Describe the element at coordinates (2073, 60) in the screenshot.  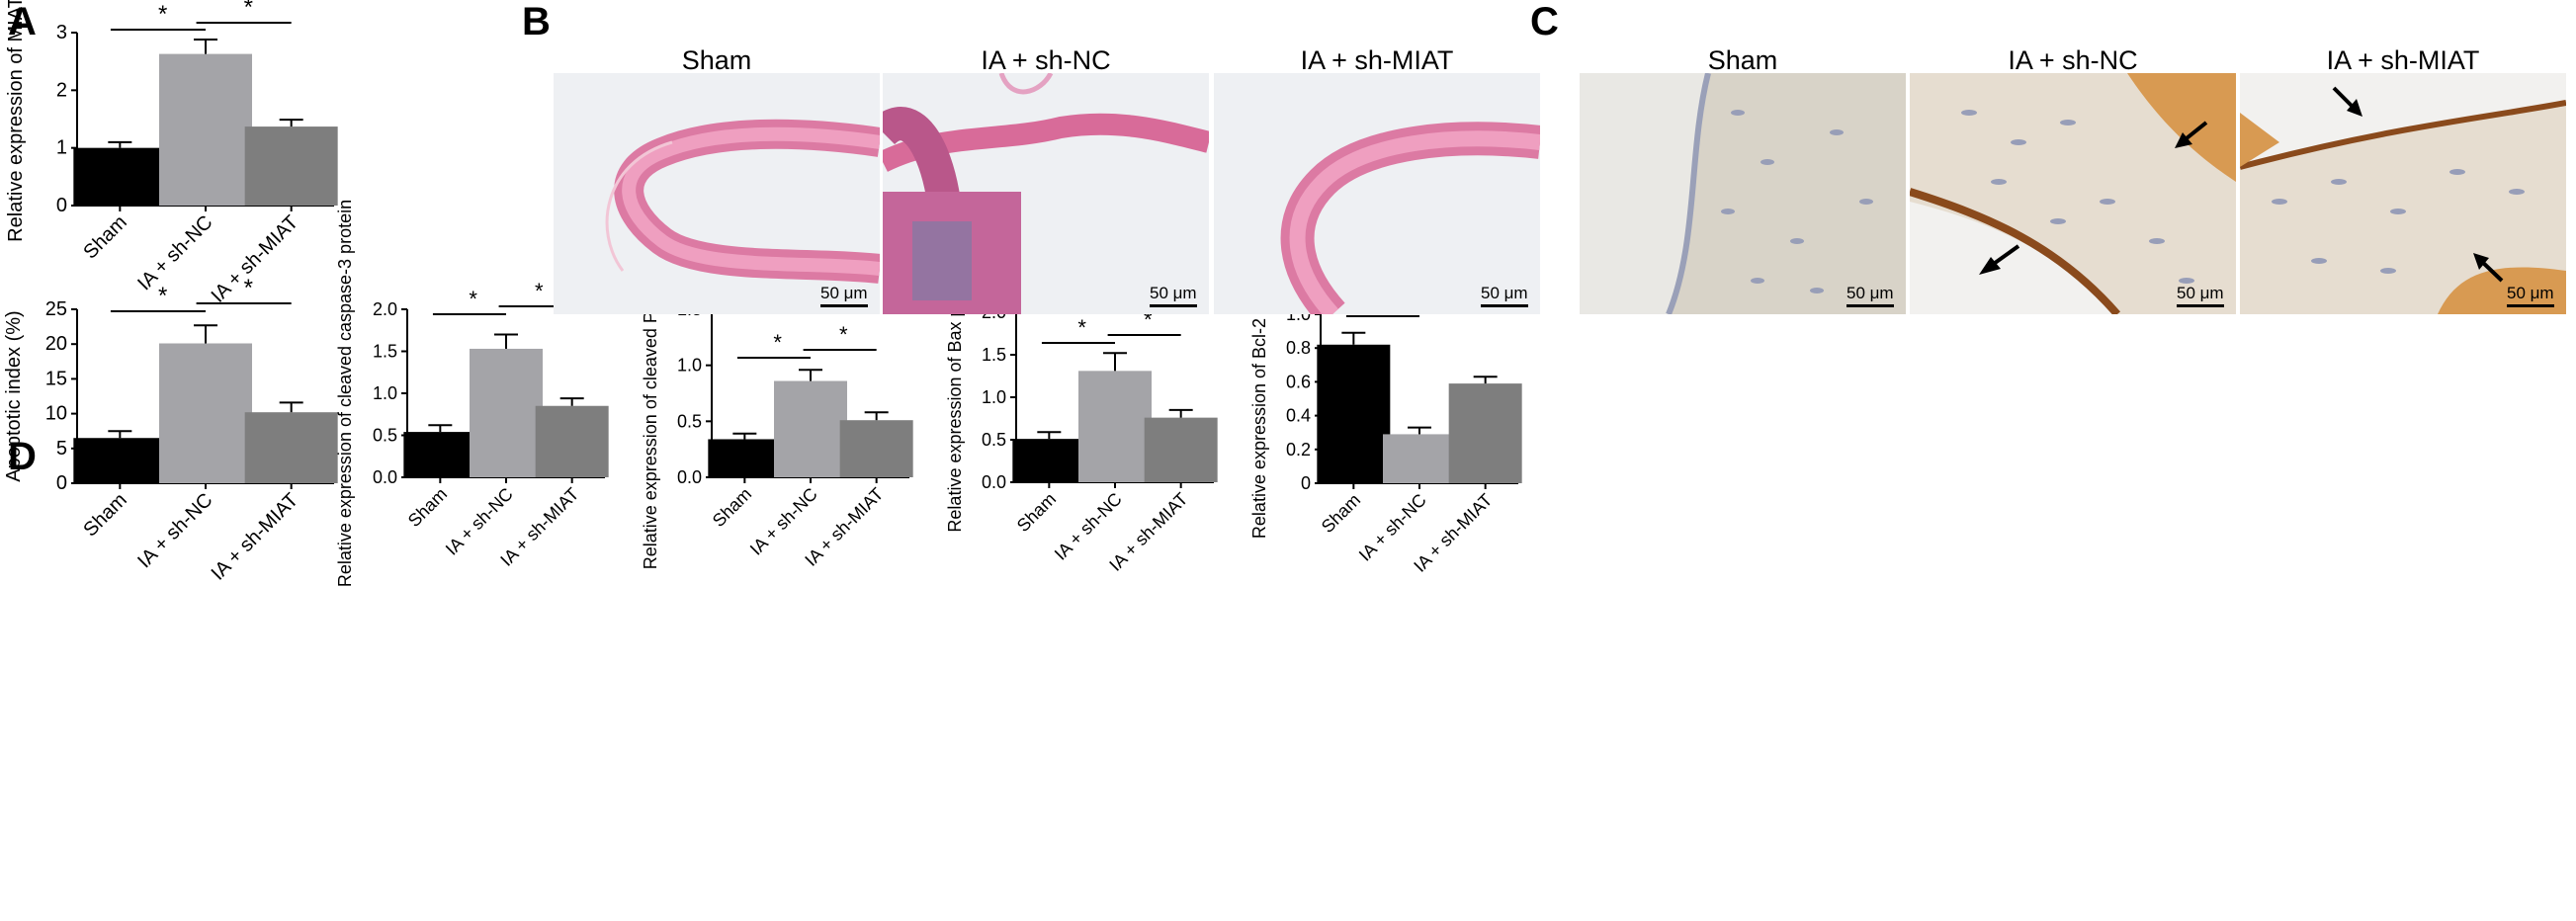
I see `ihc-title-ia-sh-nc: IA + sh-NC` at that location.